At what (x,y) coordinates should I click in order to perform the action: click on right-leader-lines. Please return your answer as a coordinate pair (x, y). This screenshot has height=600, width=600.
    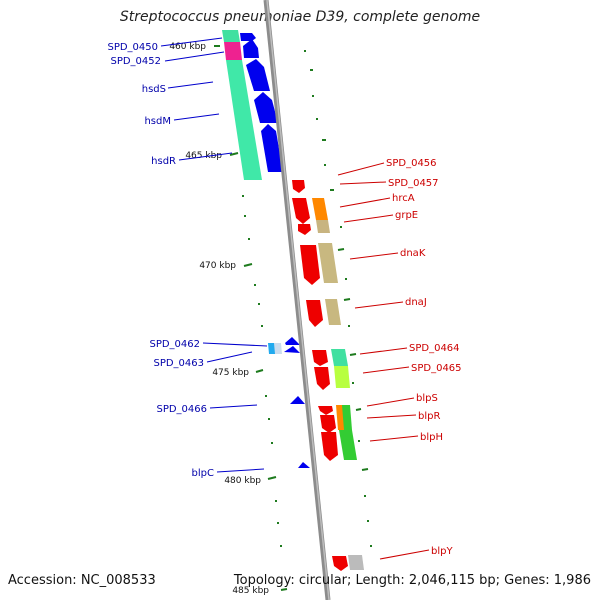
    Looking at the image, I should click on (383, 361).